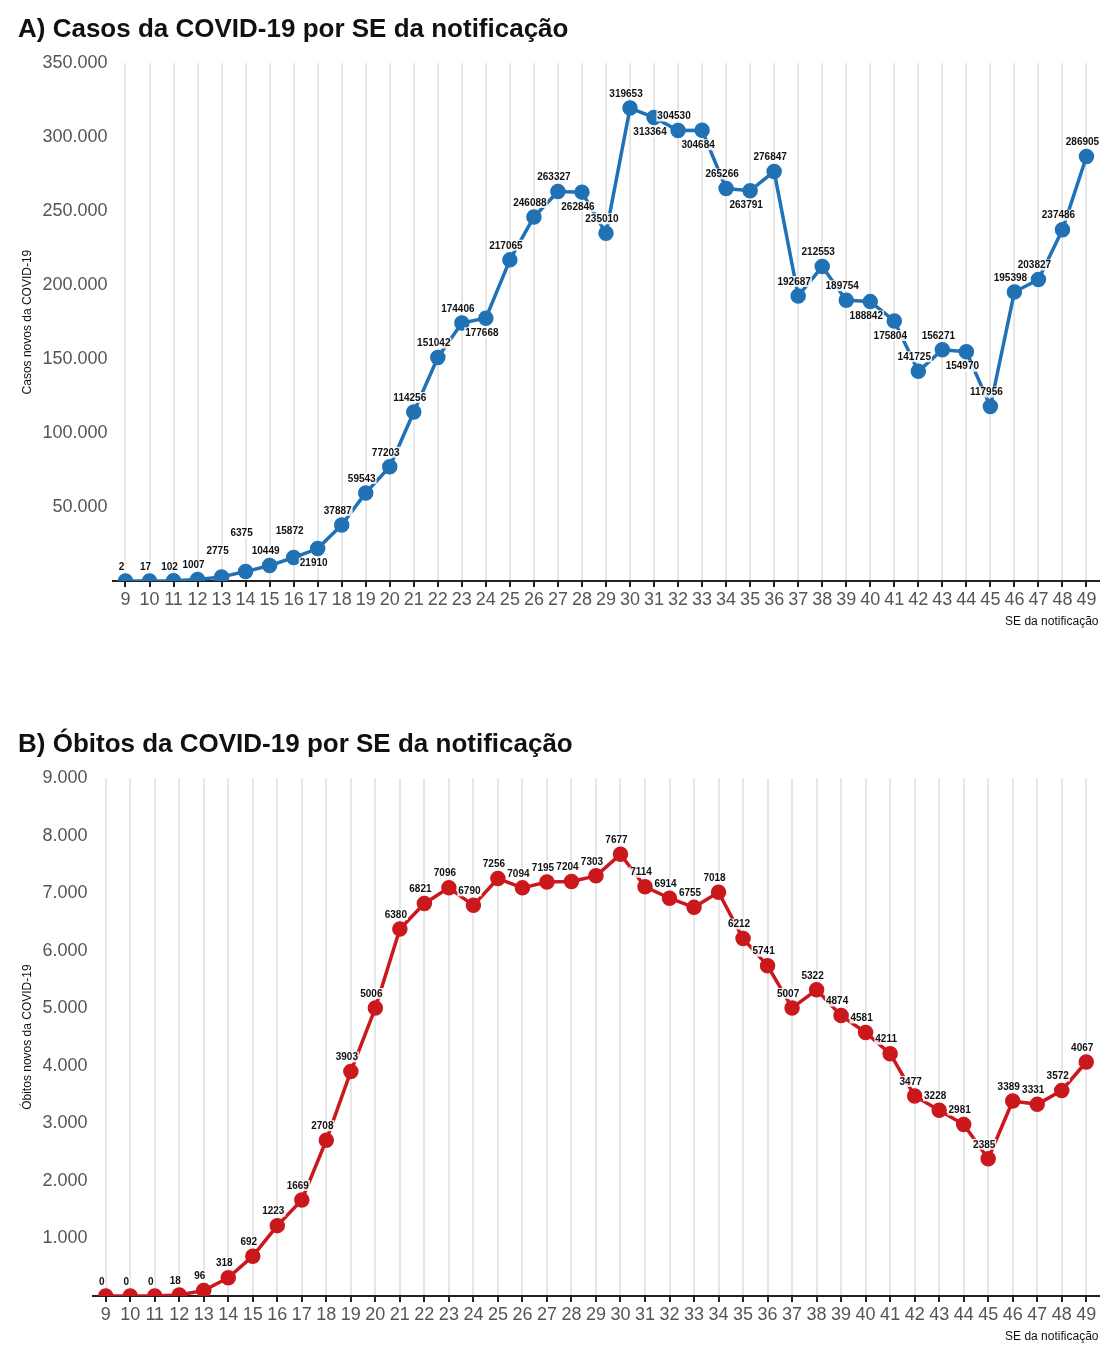 The height and width of the screenshot is (1357, 1117). Describe the element at coordinates (581, 598) in the screenshot. I see `x-tick-label: 28` at that location.